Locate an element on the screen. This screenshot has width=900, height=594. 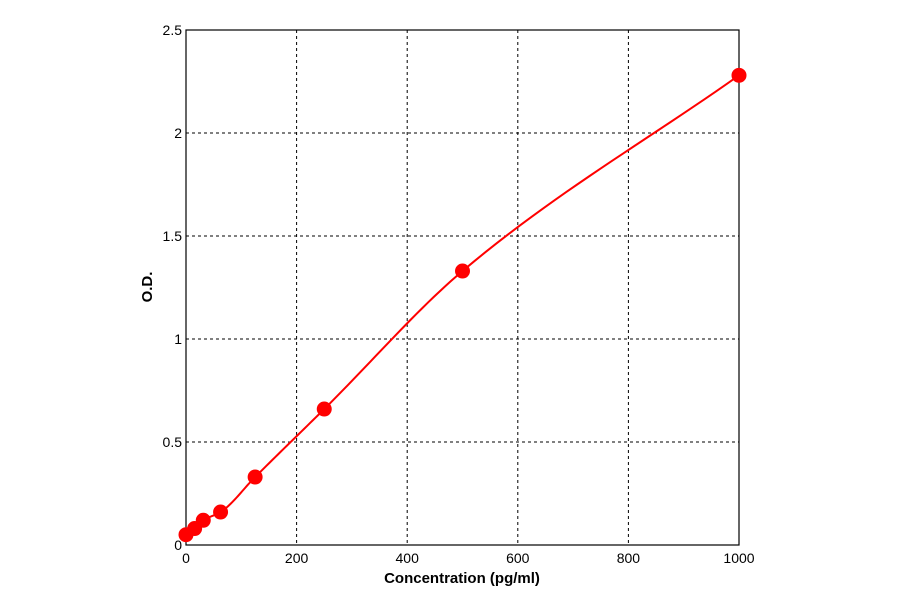
x-tick-label: 200 is located at coordinates (297, 558).